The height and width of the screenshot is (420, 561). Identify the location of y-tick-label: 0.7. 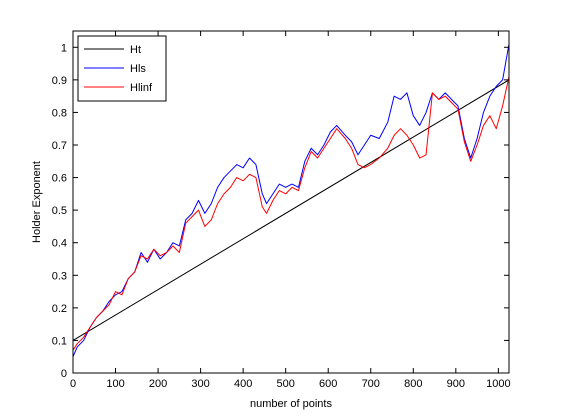
(59, 146).